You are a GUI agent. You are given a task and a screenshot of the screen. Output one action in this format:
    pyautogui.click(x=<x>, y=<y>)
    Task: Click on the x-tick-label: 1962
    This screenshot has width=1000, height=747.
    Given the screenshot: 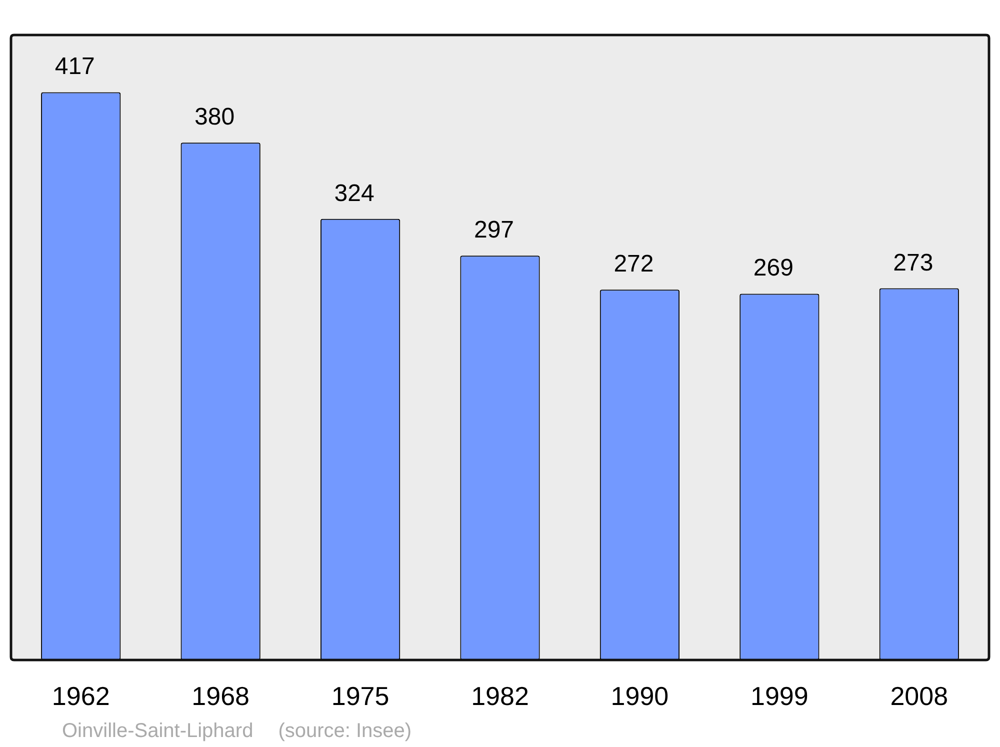 What is the action you would take?
    pyautogui.click(x=81, y=695)
    